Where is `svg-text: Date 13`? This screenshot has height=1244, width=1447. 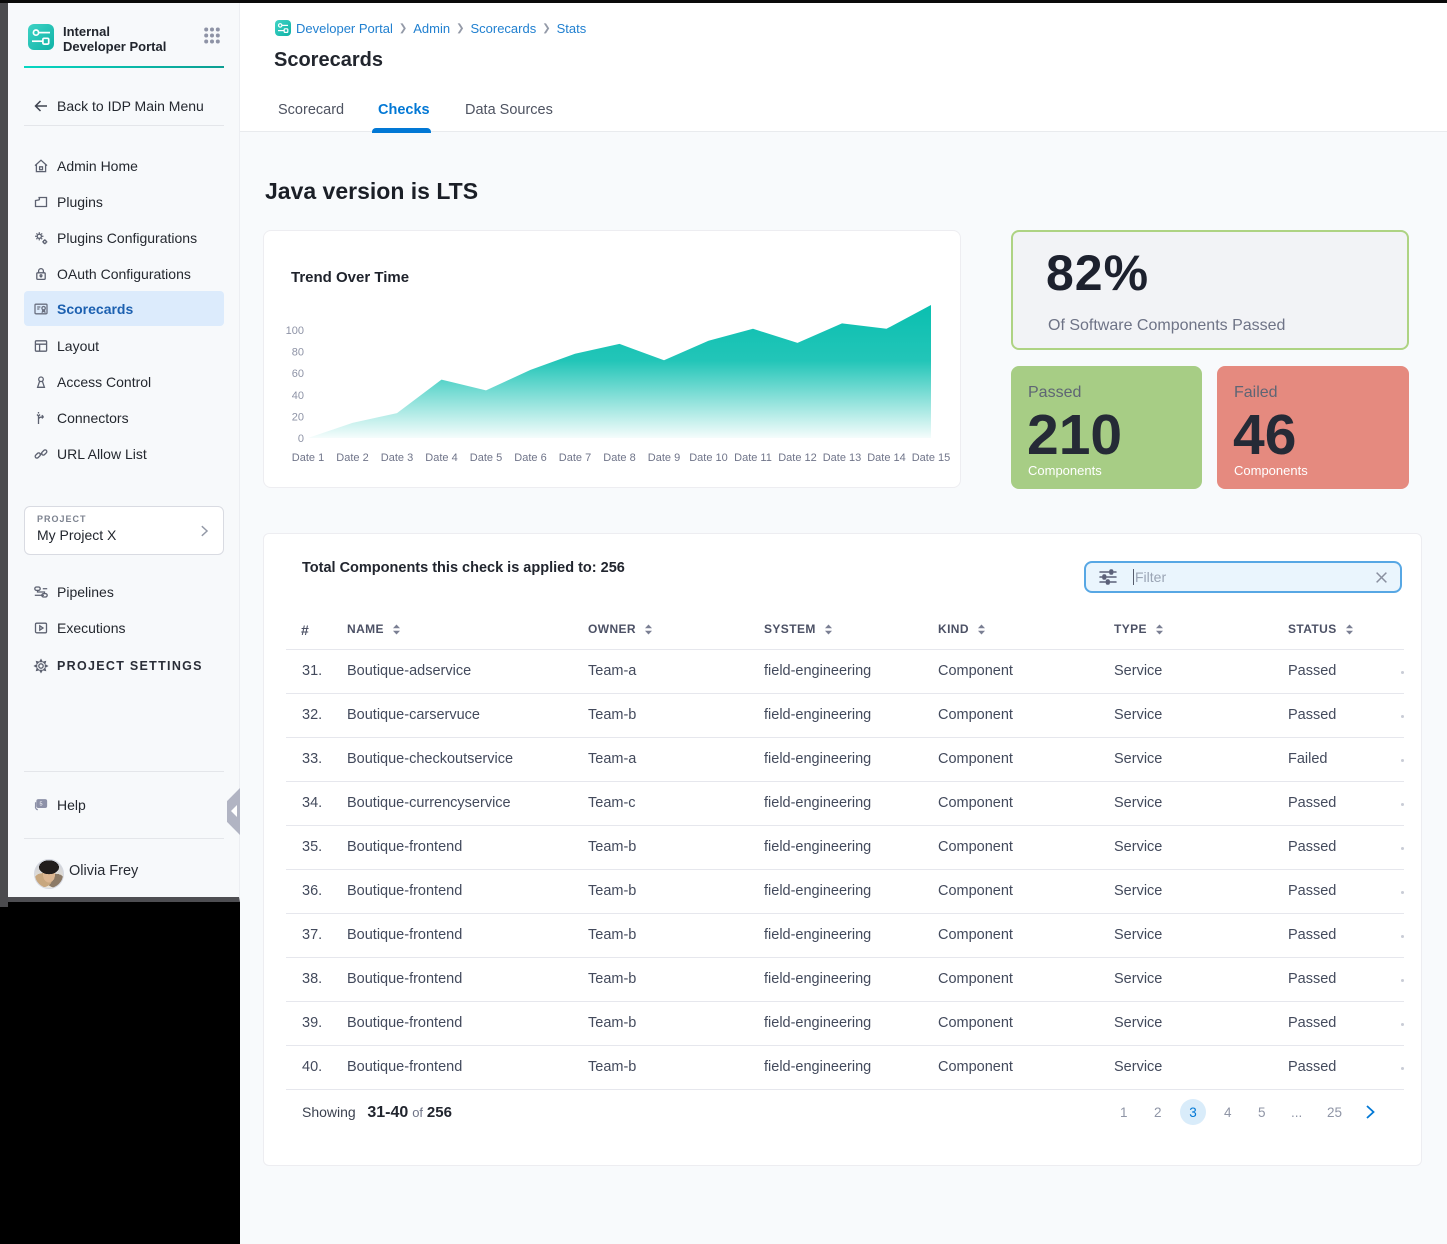
svg-text: Date 13 is located at coordinates (842, 458).